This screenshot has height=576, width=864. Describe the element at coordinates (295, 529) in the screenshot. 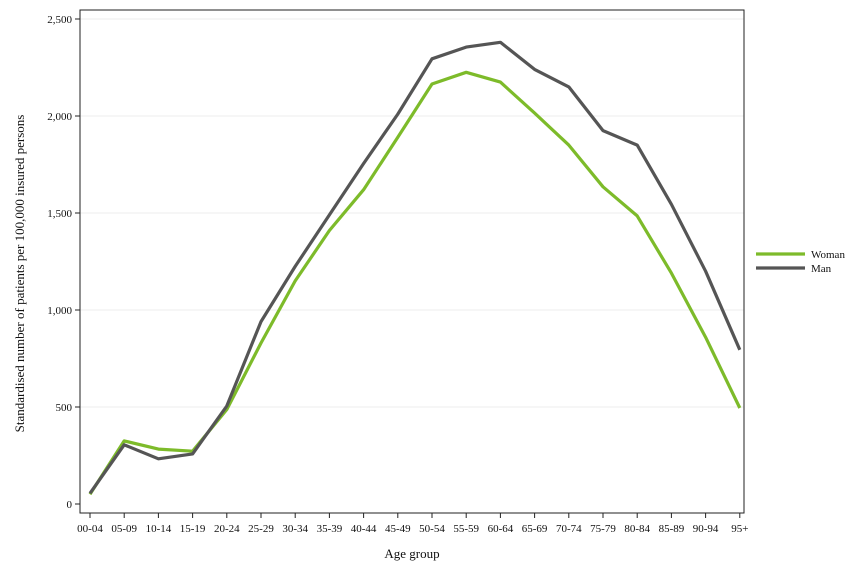

I see `x-tick-label: 30-34` at that location.